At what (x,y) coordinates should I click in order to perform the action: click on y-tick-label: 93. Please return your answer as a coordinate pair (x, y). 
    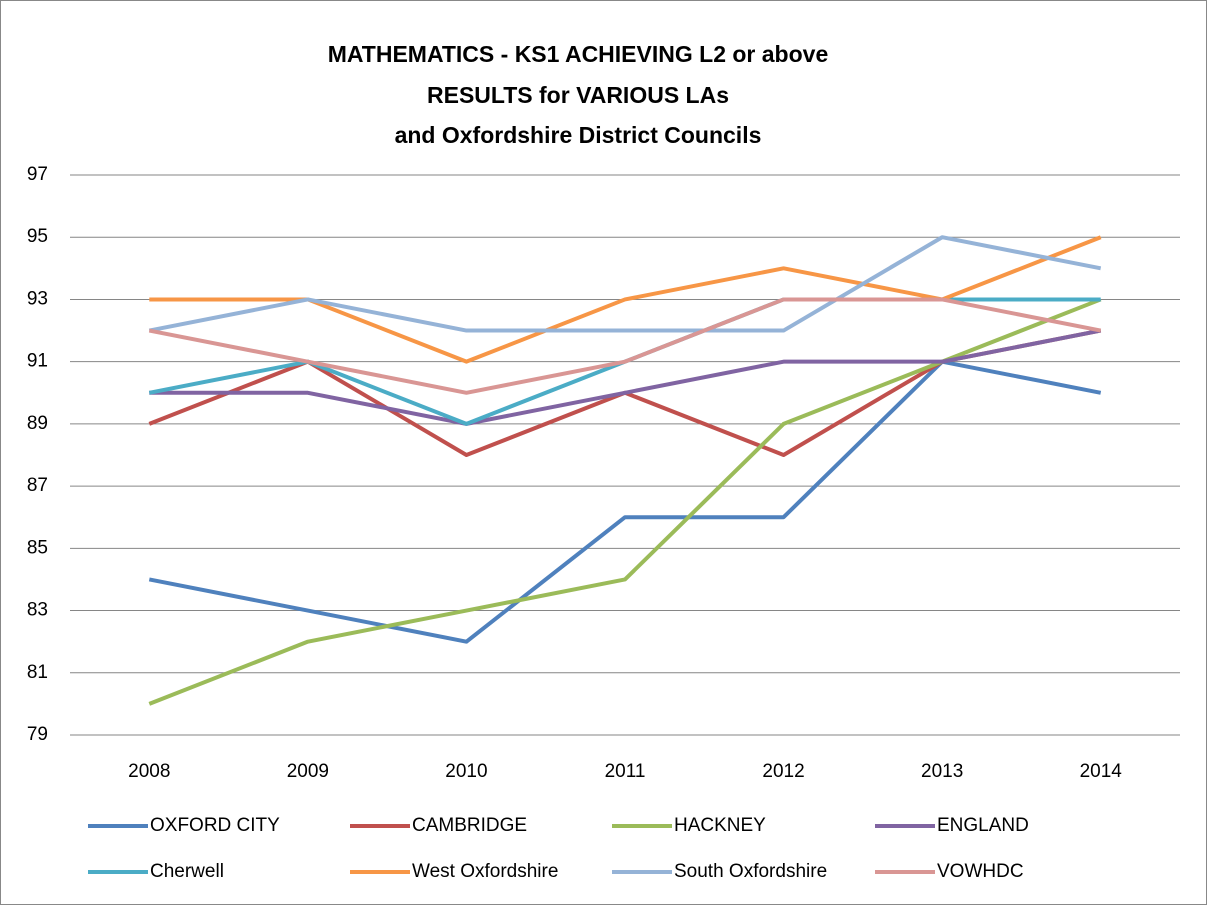
    Looking at the image, I should click on (37, 298).